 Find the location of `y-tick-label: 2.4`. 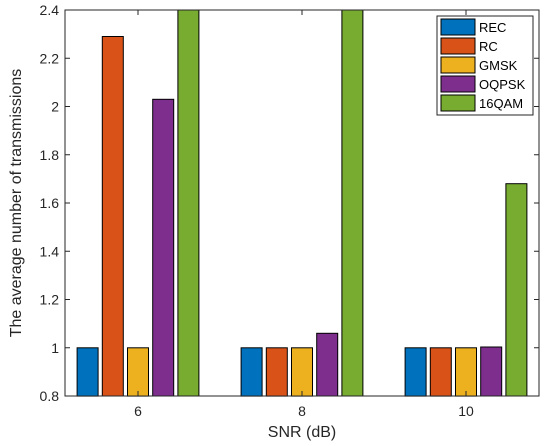

y-tick-label: 2.4 is located at coordinates (50, 10).